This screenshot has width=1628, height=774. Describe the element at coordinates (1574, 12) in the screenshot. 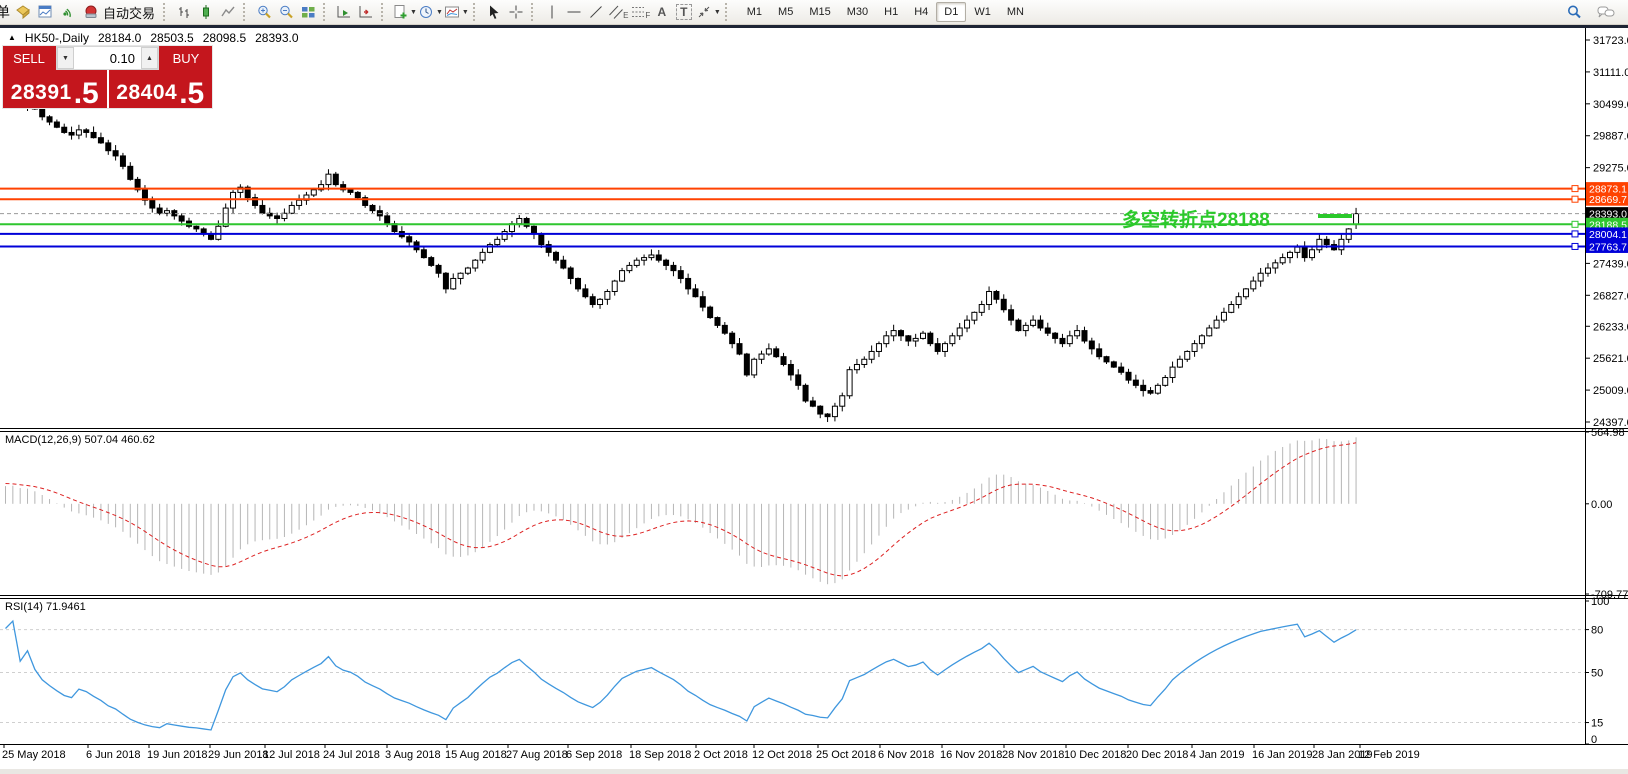

I see `search-icon` at that location.